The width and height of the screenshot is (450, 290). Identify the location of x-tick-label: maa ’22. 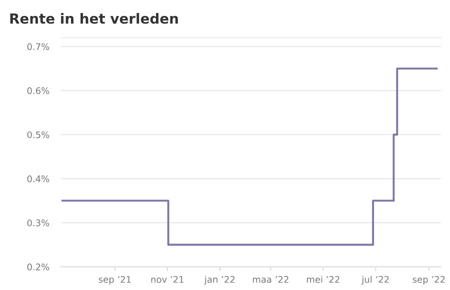
(270, 279).